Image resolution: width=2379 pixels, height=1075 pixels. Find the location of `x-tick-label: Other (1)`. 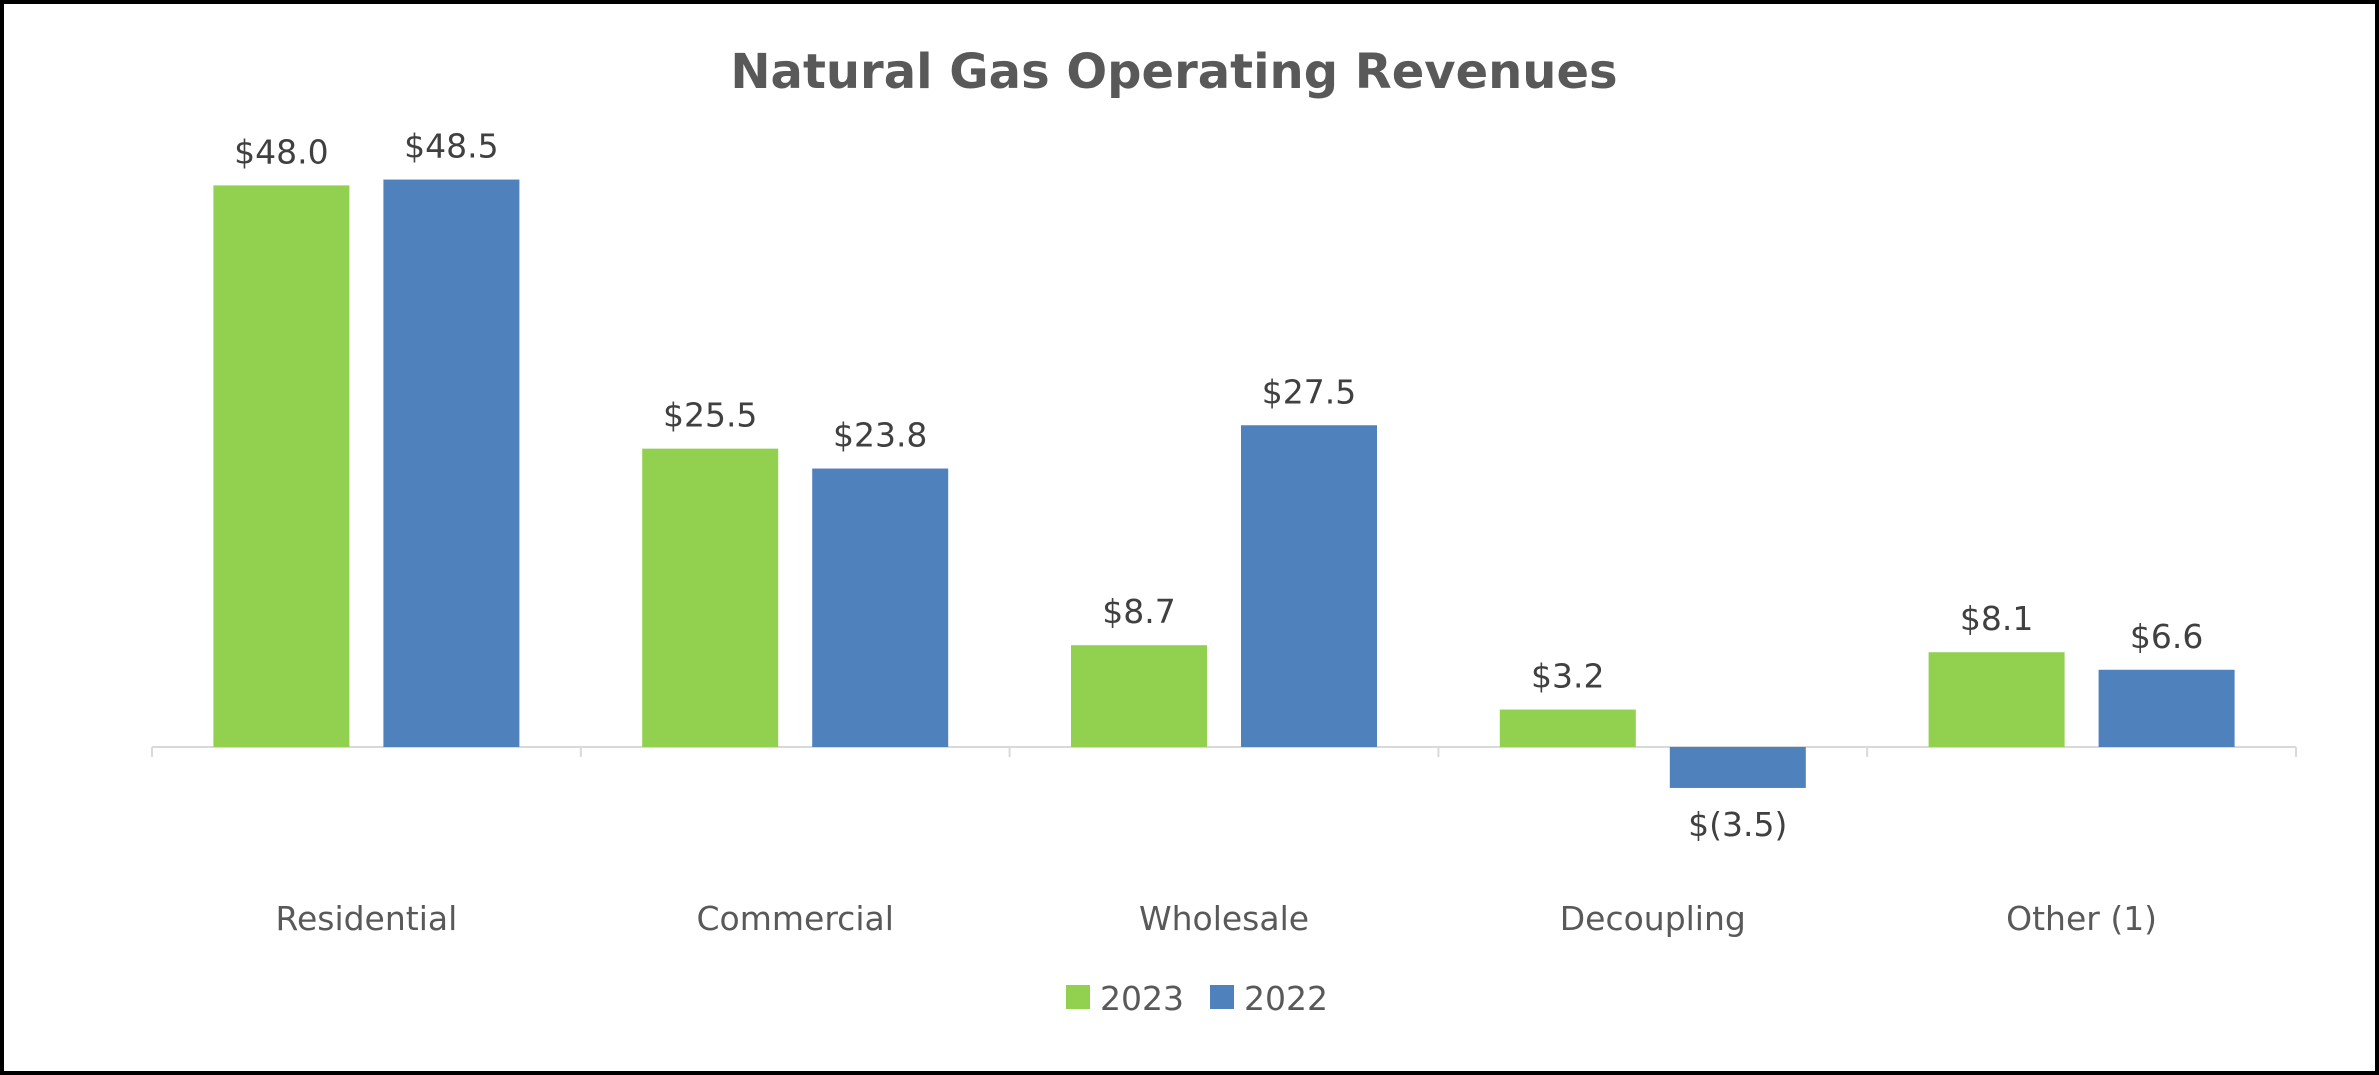

x-tick-label: Other (1) is located at coordinates (2081, 918).